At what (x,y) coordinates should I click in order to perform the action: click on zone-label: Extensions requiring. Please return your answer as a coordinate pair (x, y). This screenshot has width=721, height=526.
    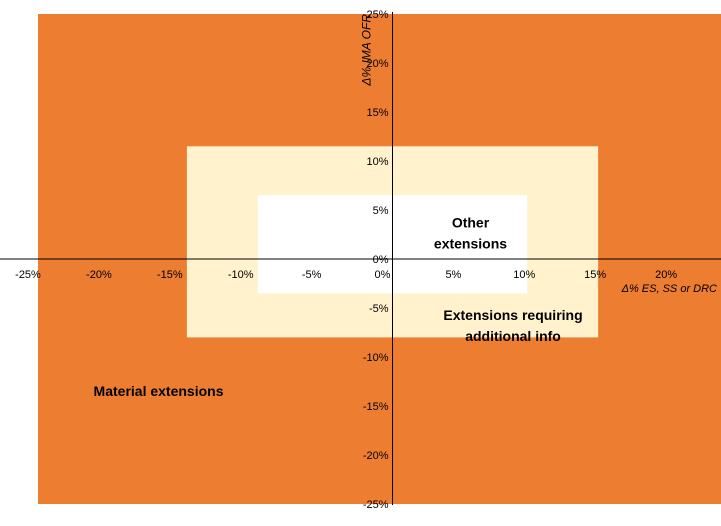
    Looking at the image, I should click on (512, 315).